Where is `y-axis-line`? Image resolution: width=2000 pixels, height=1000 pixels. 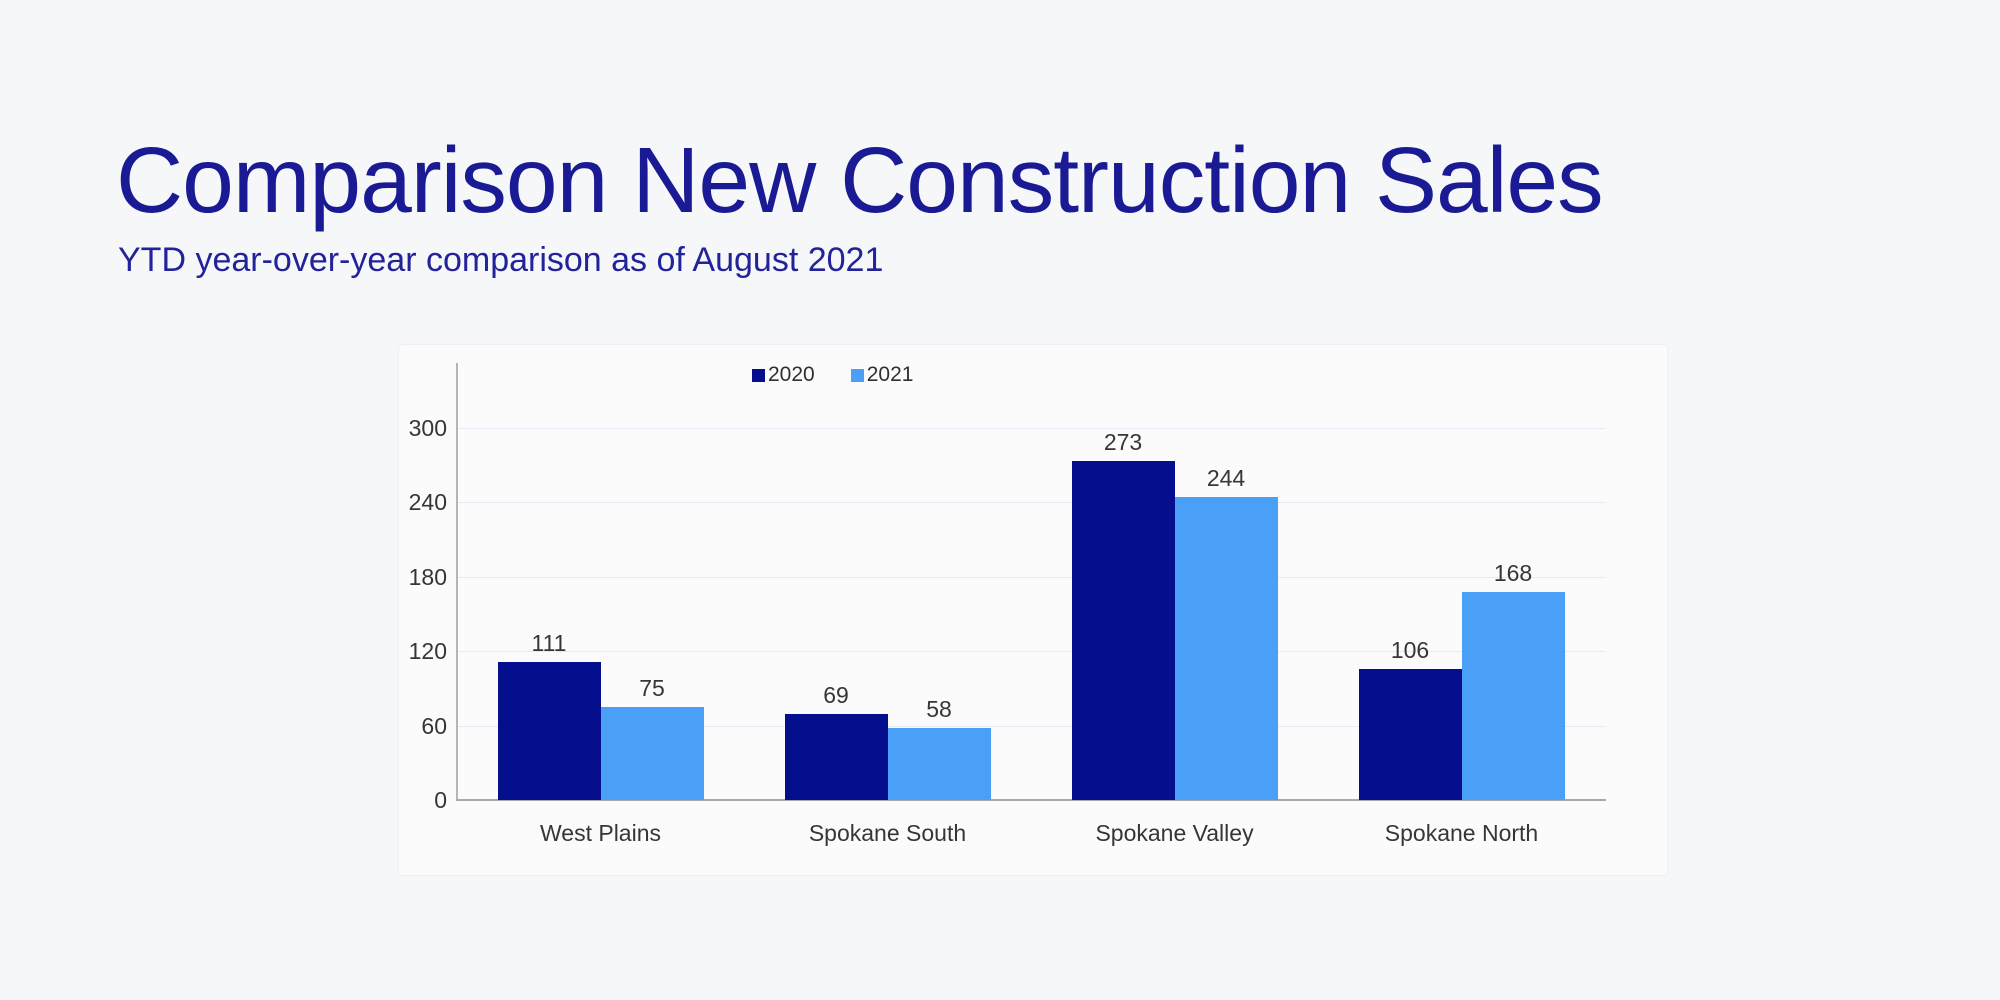
y-axis-line is located at coordinates (457, 581).